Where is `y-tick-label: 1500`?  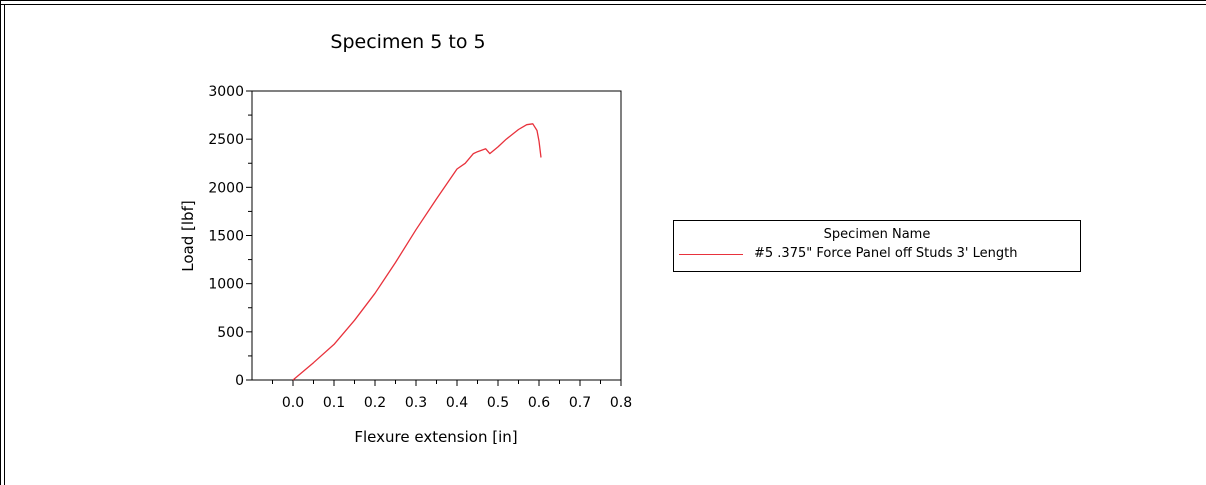 y-tick-label: 1500 is located at coordinates (226, 237).